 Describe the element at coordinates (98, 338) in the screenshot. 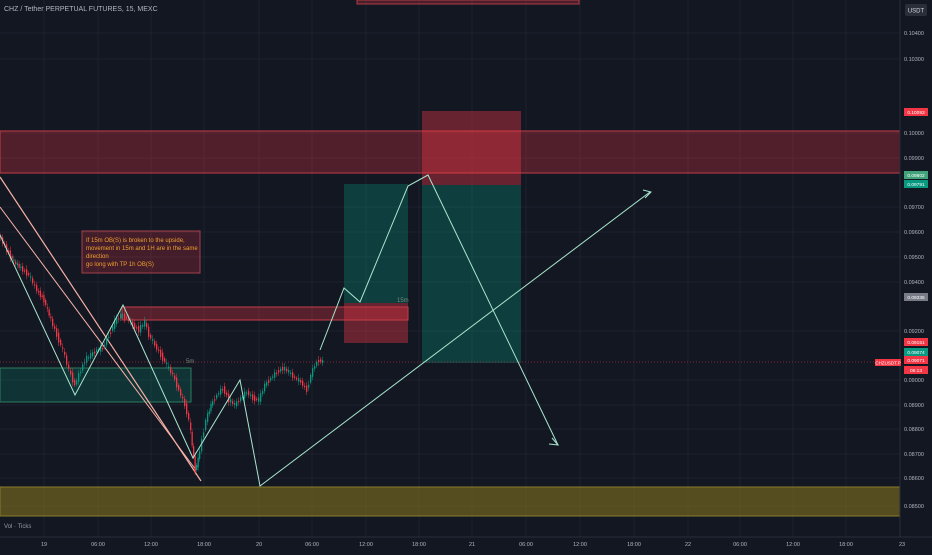

I see `channel-lower-line` at that location.